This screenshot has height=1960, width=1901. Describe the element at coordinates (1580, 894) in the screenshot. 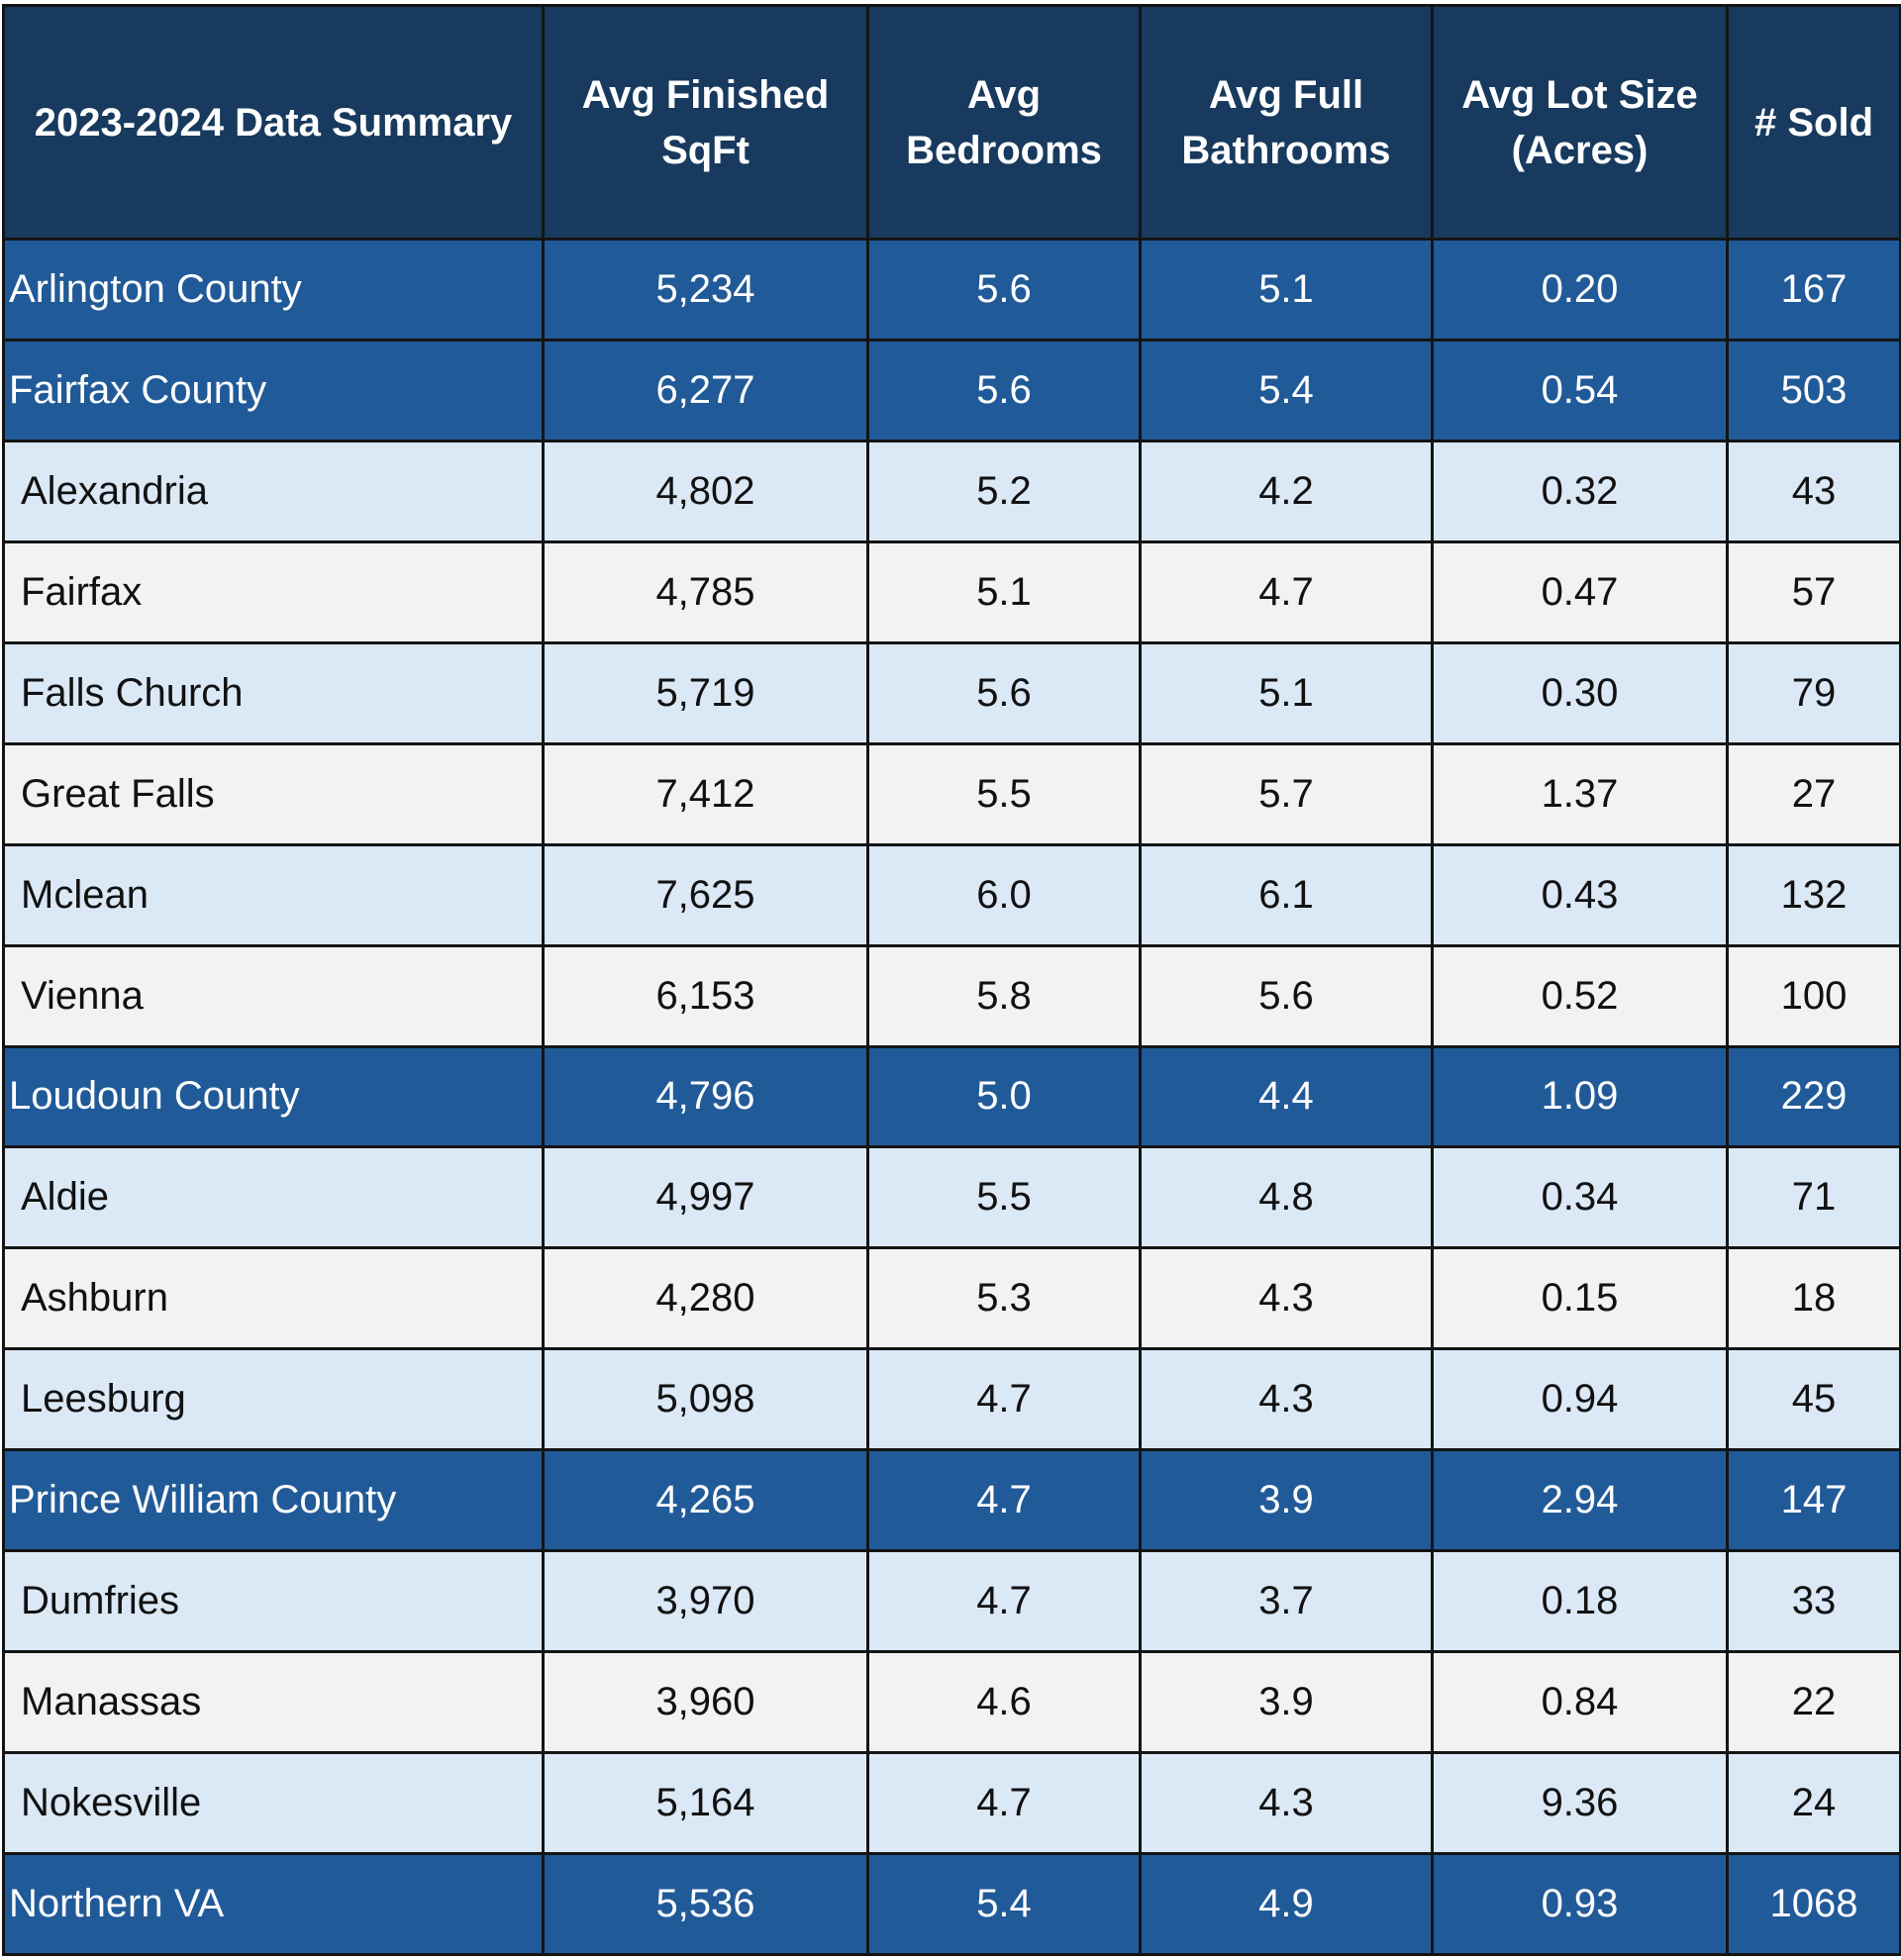

I see `avg-lot-size-cell: 0.43` at that location.